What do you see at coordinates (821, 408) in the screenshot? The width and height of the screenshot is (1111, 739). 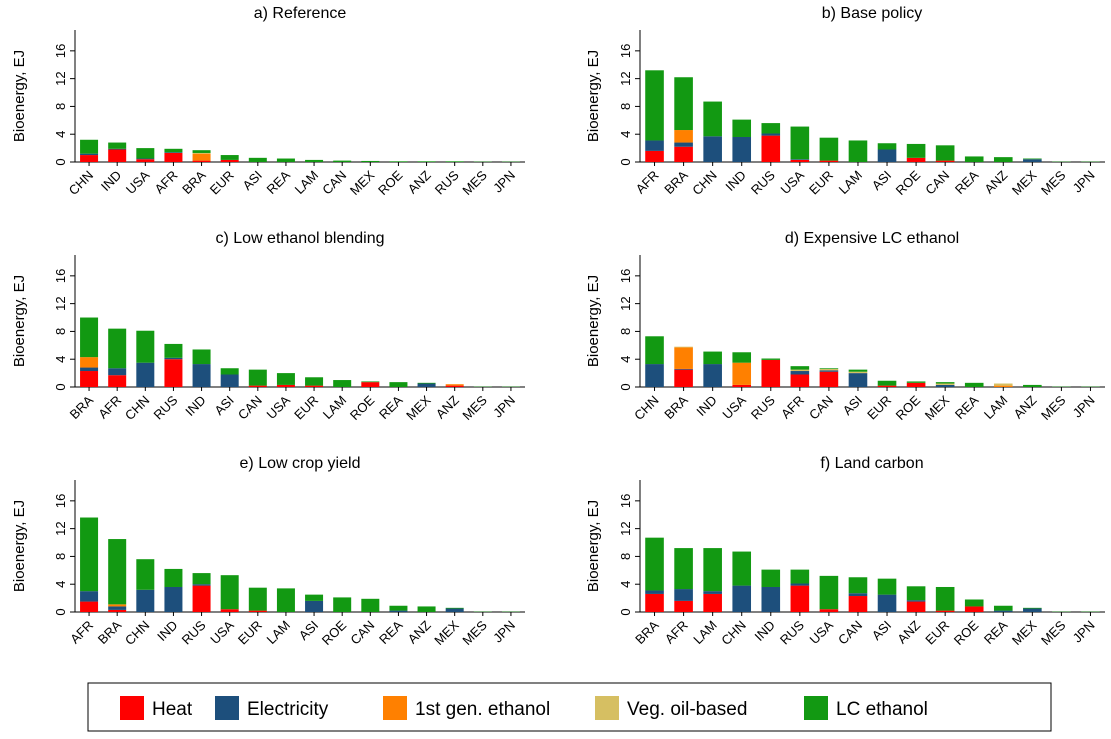 I see `x-tick-label: CAN` at bounding box center [821, 408].